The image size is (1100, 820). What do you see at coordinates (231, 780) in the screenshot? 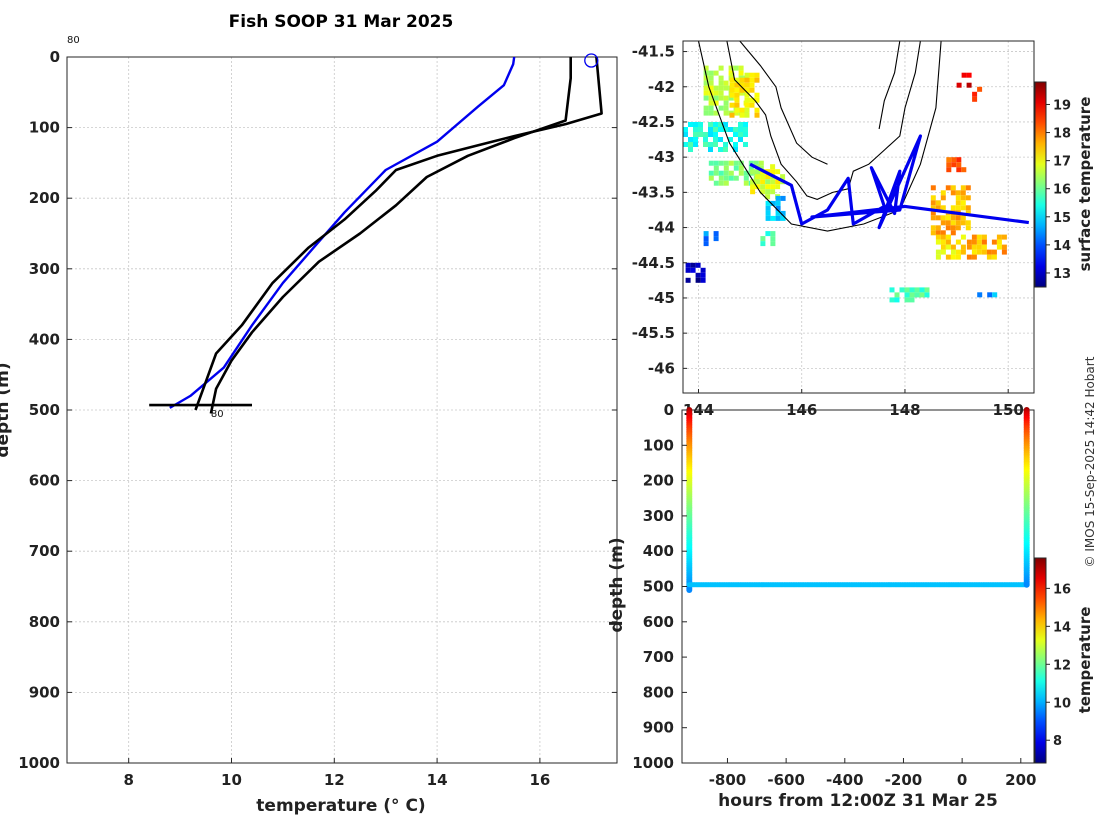
I see `profile-xtick-label: 10` at bounding box center [231, 780].